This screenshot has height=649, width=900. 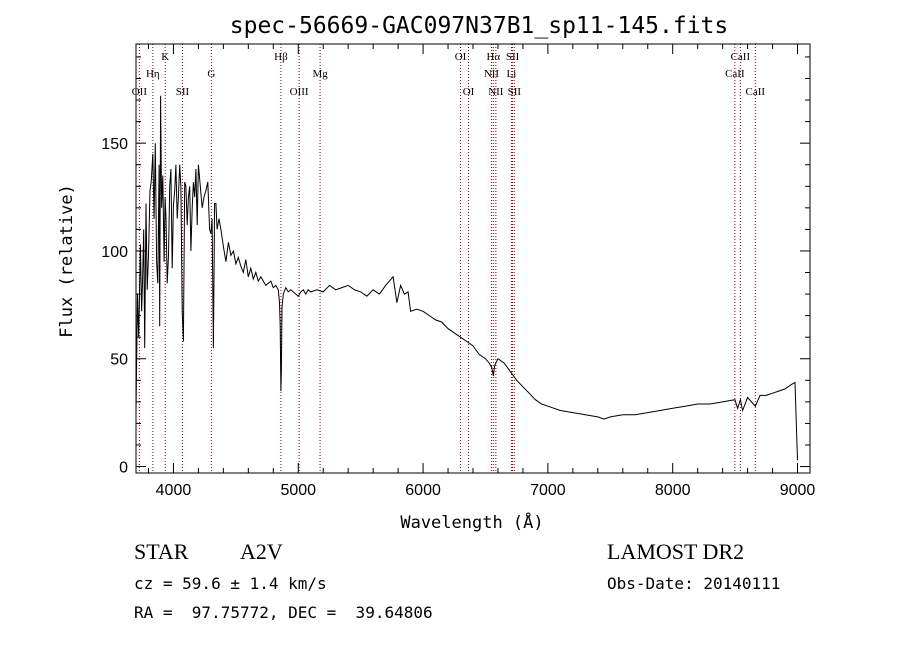 What do you see at coordinates (423, 490) in the screenshot?
I see `x-tick-label: 6000` at bounding box center [423, 490].